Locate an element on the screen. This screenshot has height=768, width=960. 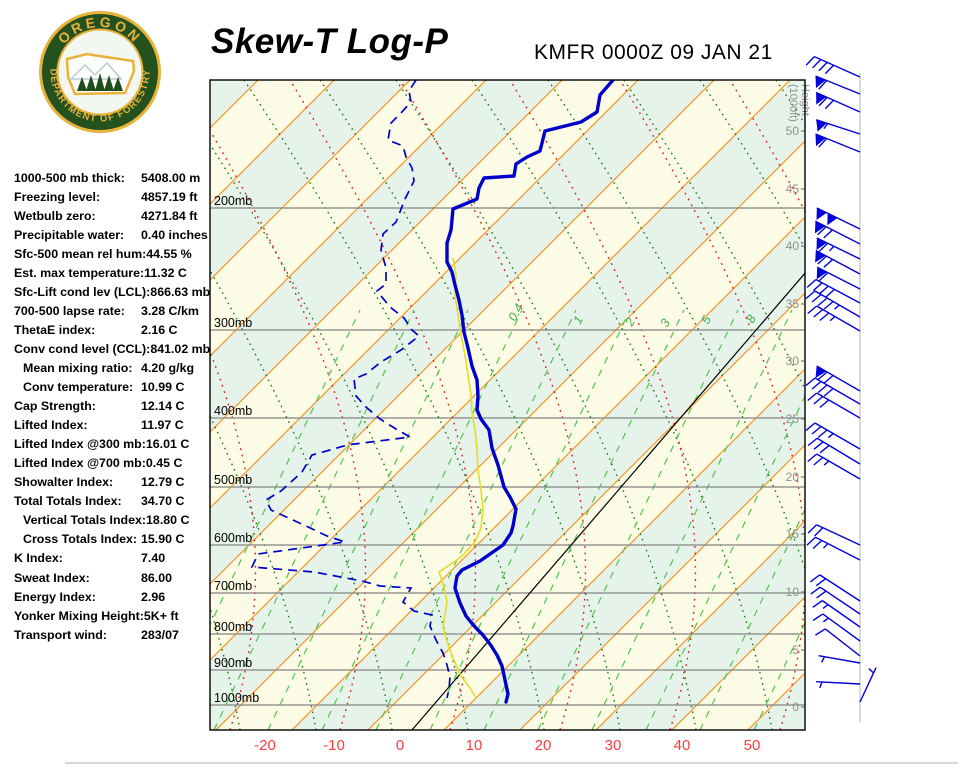
svg-text: 15 is located at coordinates (793, 534).